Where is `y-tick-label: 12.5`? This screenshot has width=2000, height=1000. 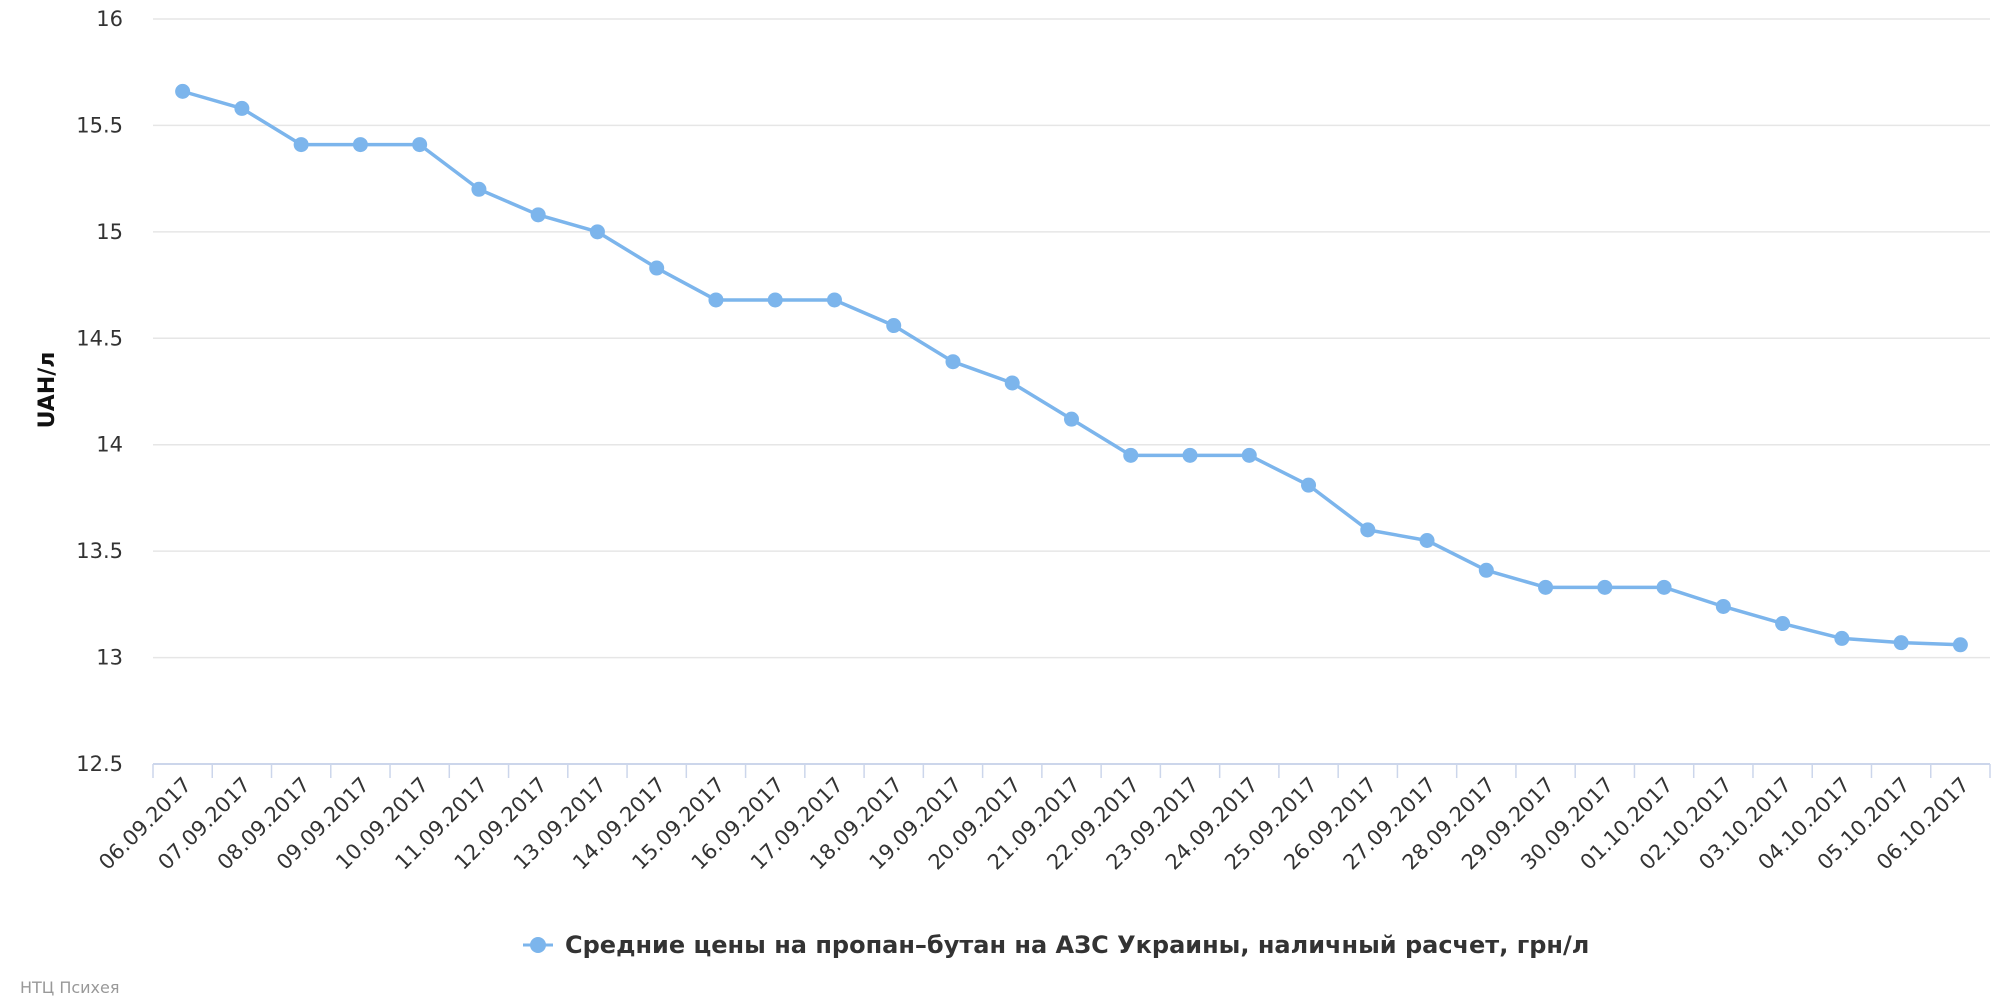
y-tick-label: 12.5 is located at coordinates (99, 764).